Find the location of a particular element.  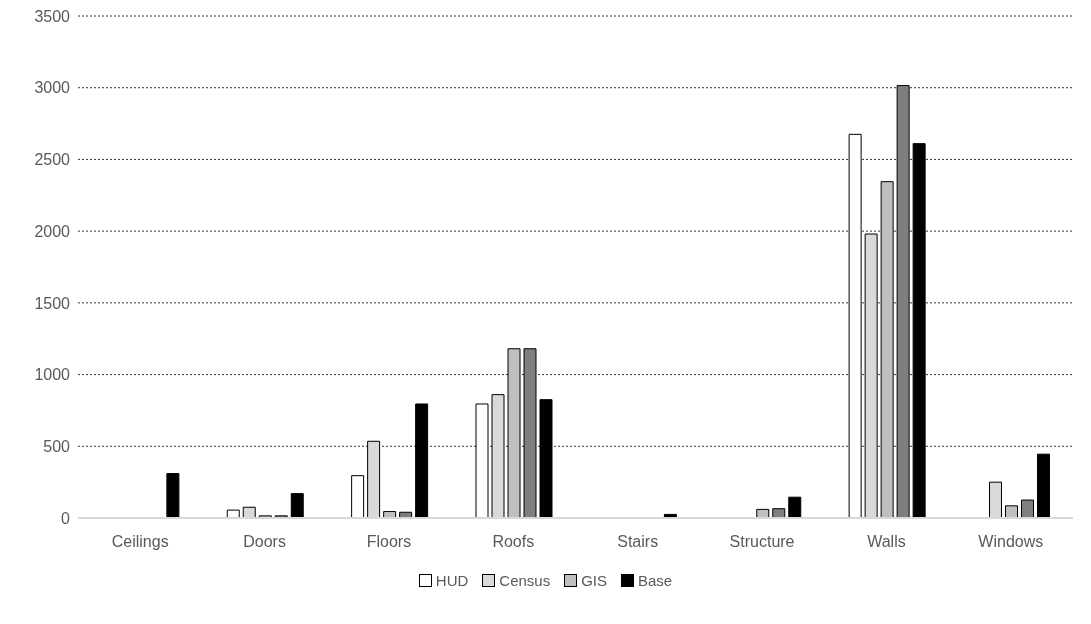

y-tick-label: 3000 is located at coordinates (52, 88).